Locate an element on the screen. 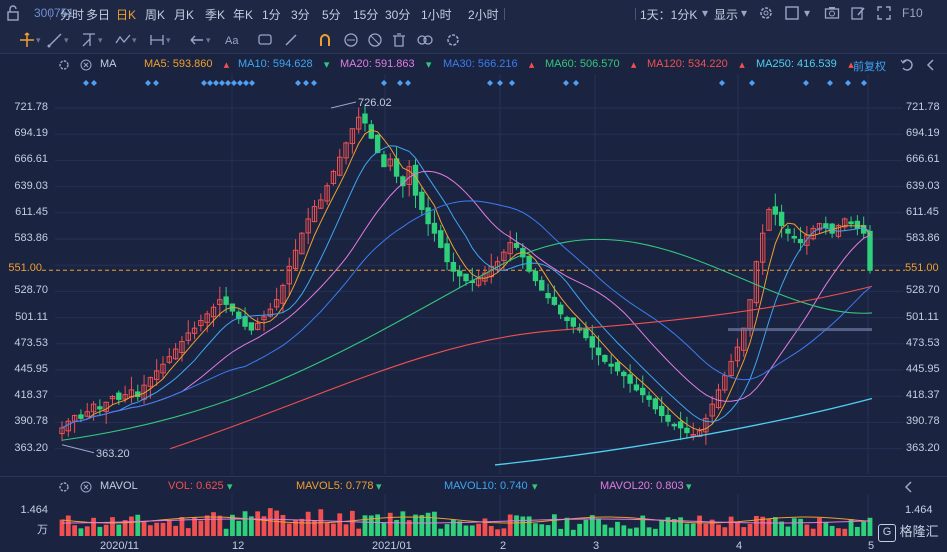  tab-7: 1分 is located at coordinates (271, 15).